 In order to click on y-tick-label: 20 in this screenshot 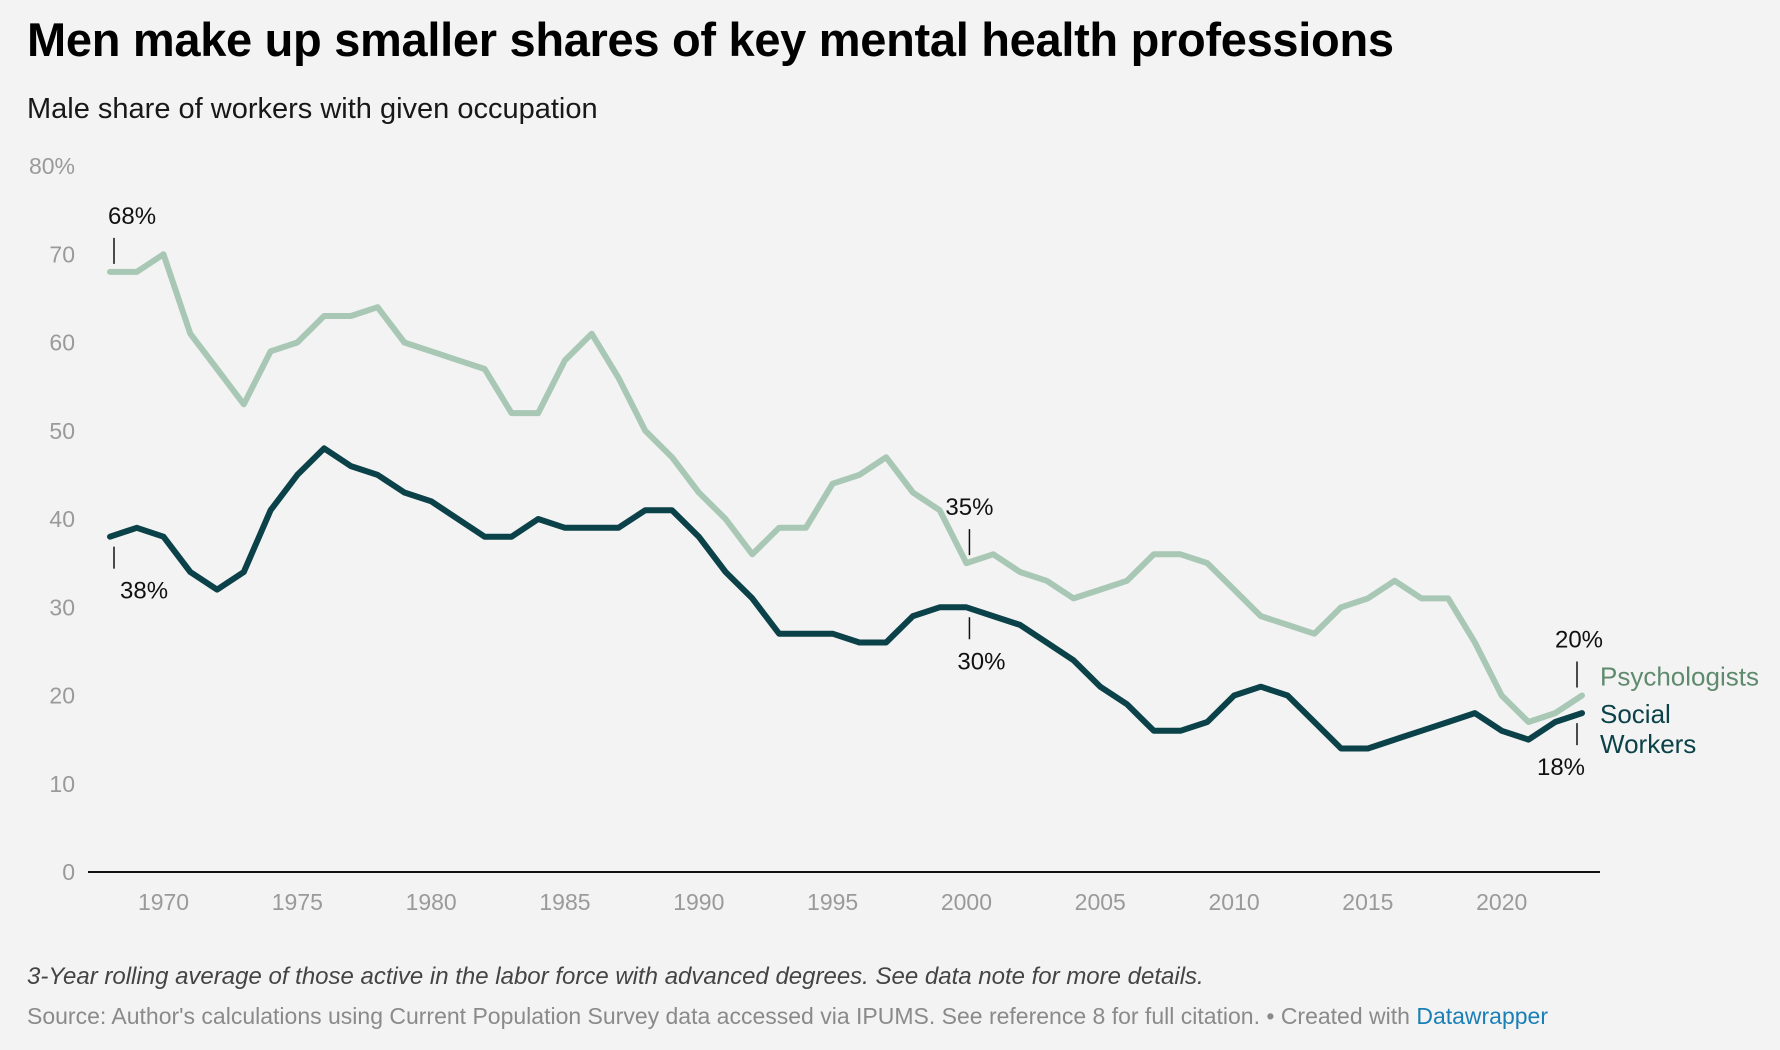, I will do `click(62, 696)`.